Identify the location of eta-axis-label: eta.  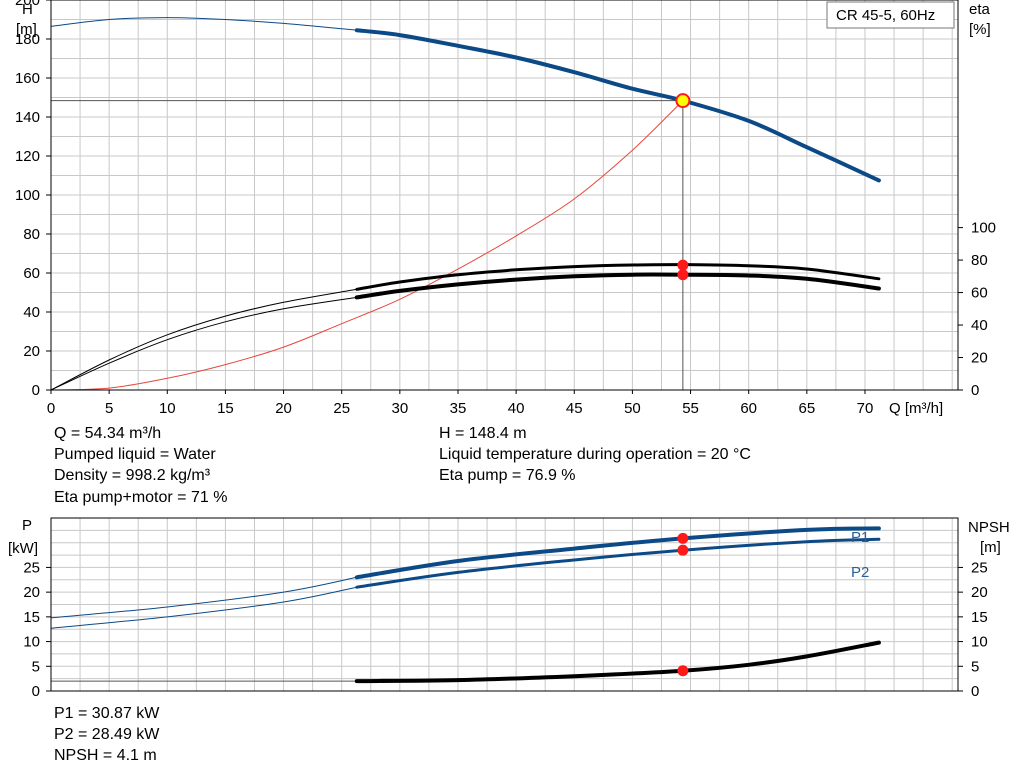
(980, 9).